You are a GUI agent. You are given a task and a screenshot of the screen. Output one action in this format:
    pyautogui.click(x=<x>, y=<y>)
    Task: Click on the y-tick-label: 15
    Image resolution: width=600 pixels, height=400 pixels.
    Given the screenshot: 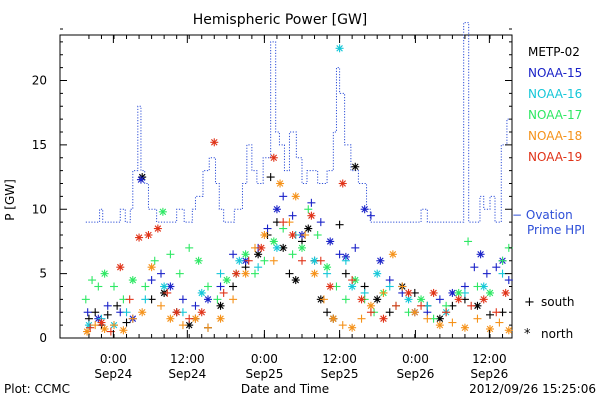 What is the action you would take?
    pyautogui.click(x=39, y=145)
    